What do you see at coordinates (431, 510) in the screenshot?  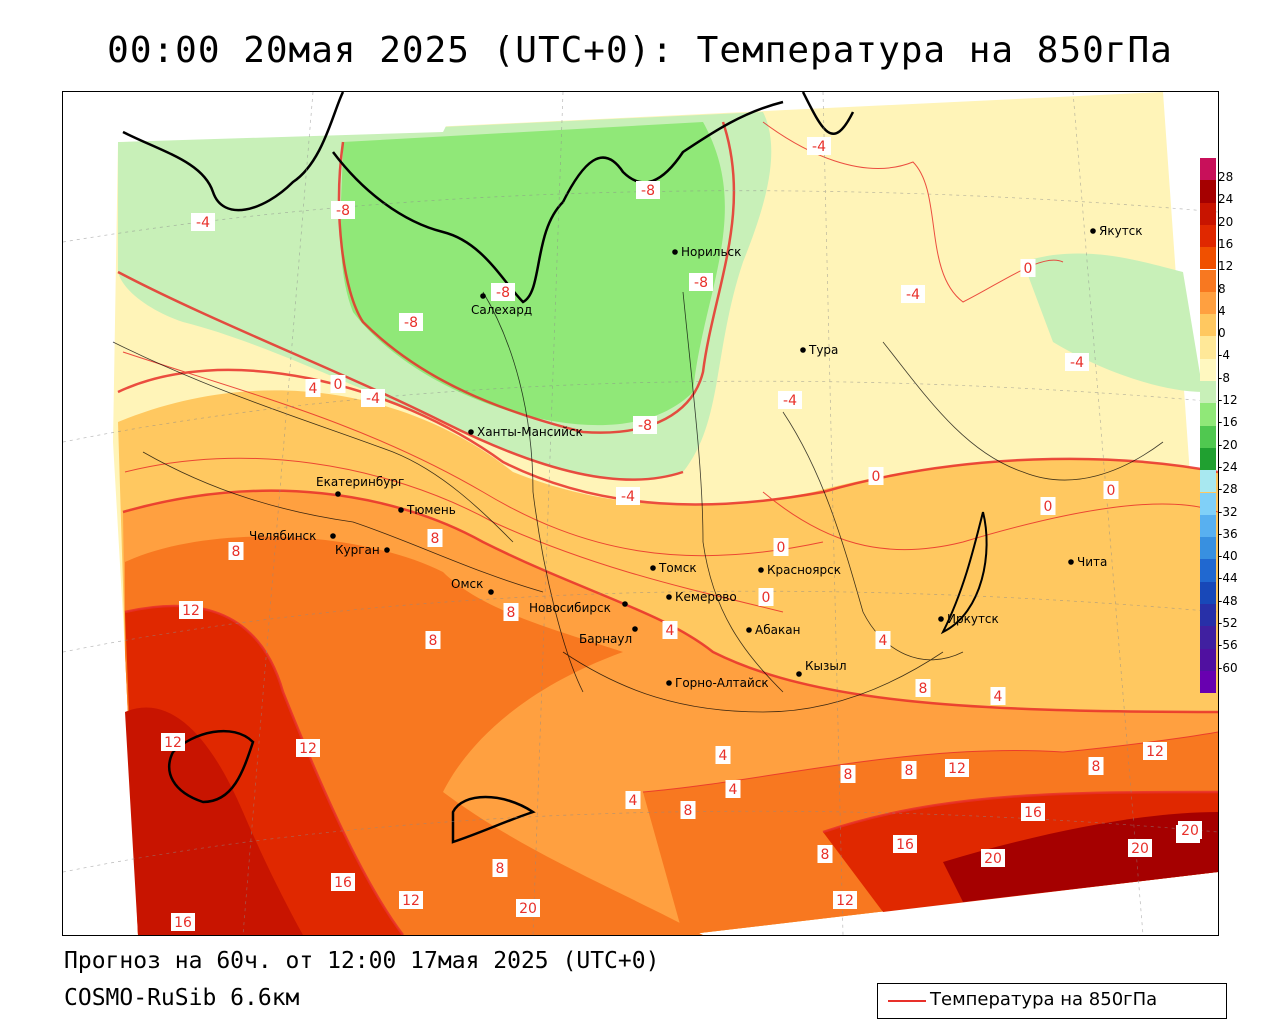 I see `city-label: Тюмень` at bounding box center [431, 510].